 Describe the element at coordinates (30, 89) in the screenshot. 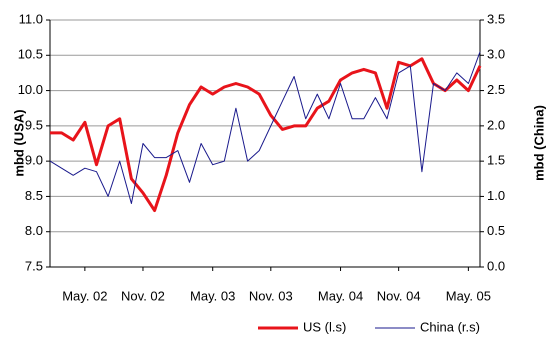

I see `y-tick-label: 10.0` at that location.